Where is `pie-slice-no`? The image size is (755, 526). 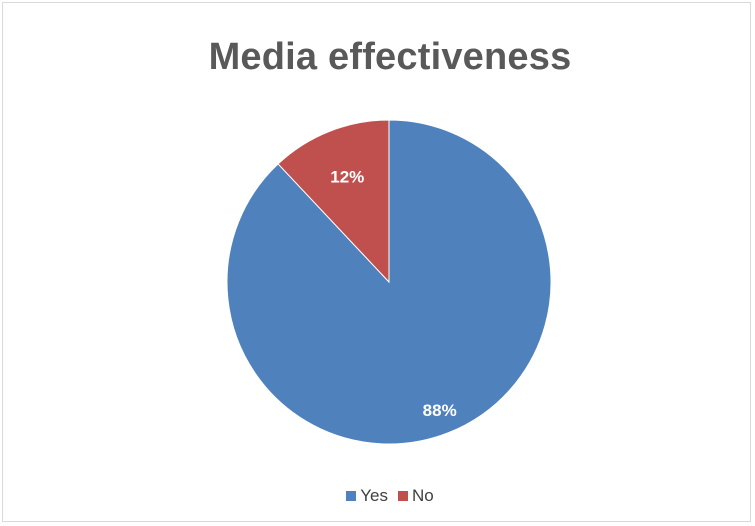
pie-slice-no is located at coordinates (333, 201).